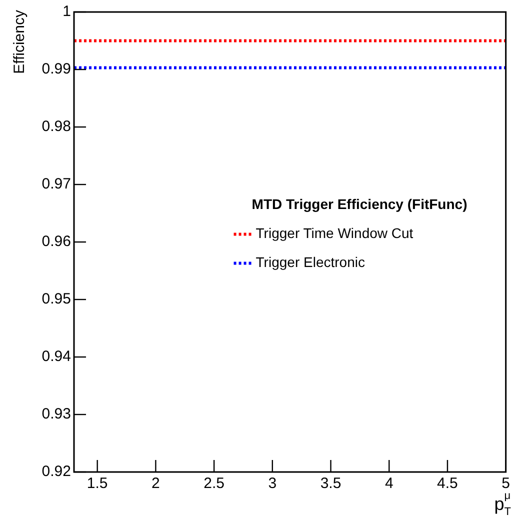 This screenshot has height=518, width=513. Describe the element at coordinates (56, 69) in the screenshot. I see `y-tick-label: 0.99` at that location.